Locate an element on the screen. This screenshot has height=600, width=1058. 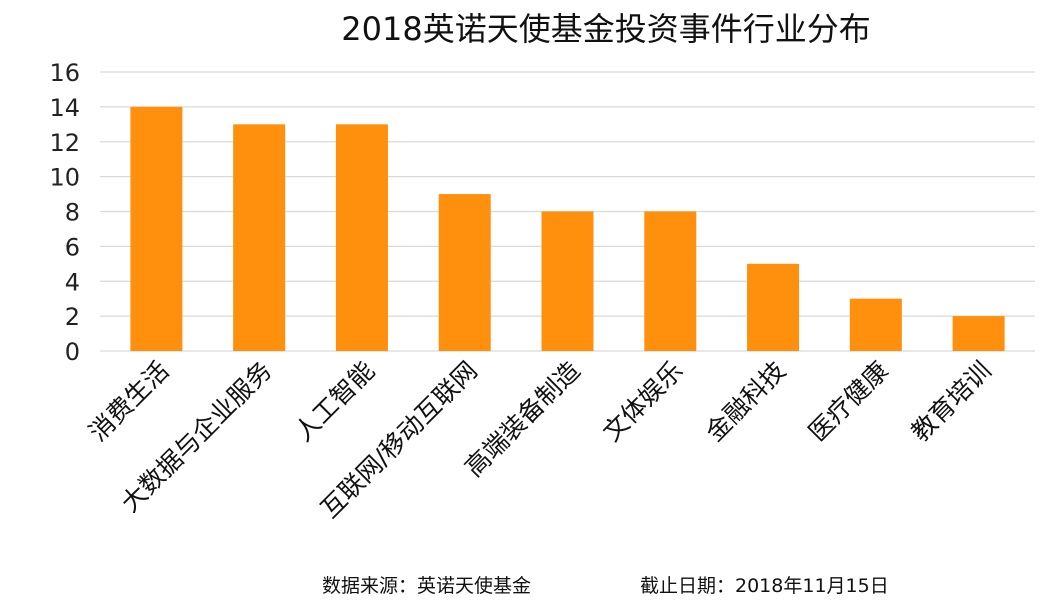
y-tick-label: 10 is located at coordinates (64, 178).